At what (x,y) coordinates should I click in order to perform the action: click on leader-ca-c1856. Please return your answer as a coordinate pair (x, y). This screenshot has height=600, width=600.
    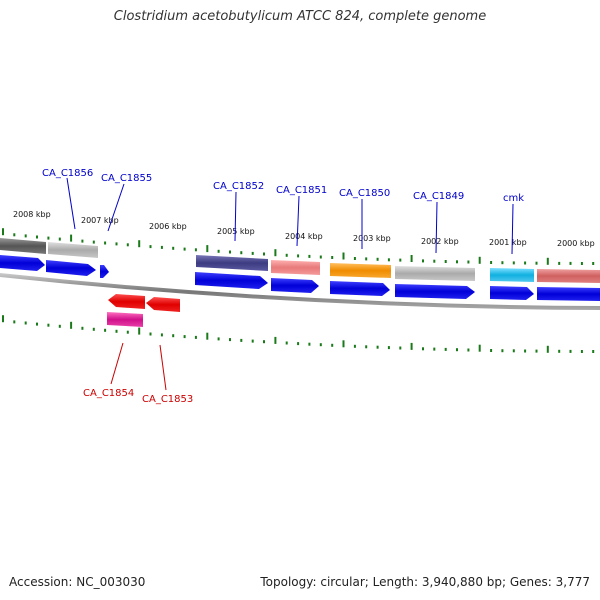
    Looking at the image, I should click on (71, 203).